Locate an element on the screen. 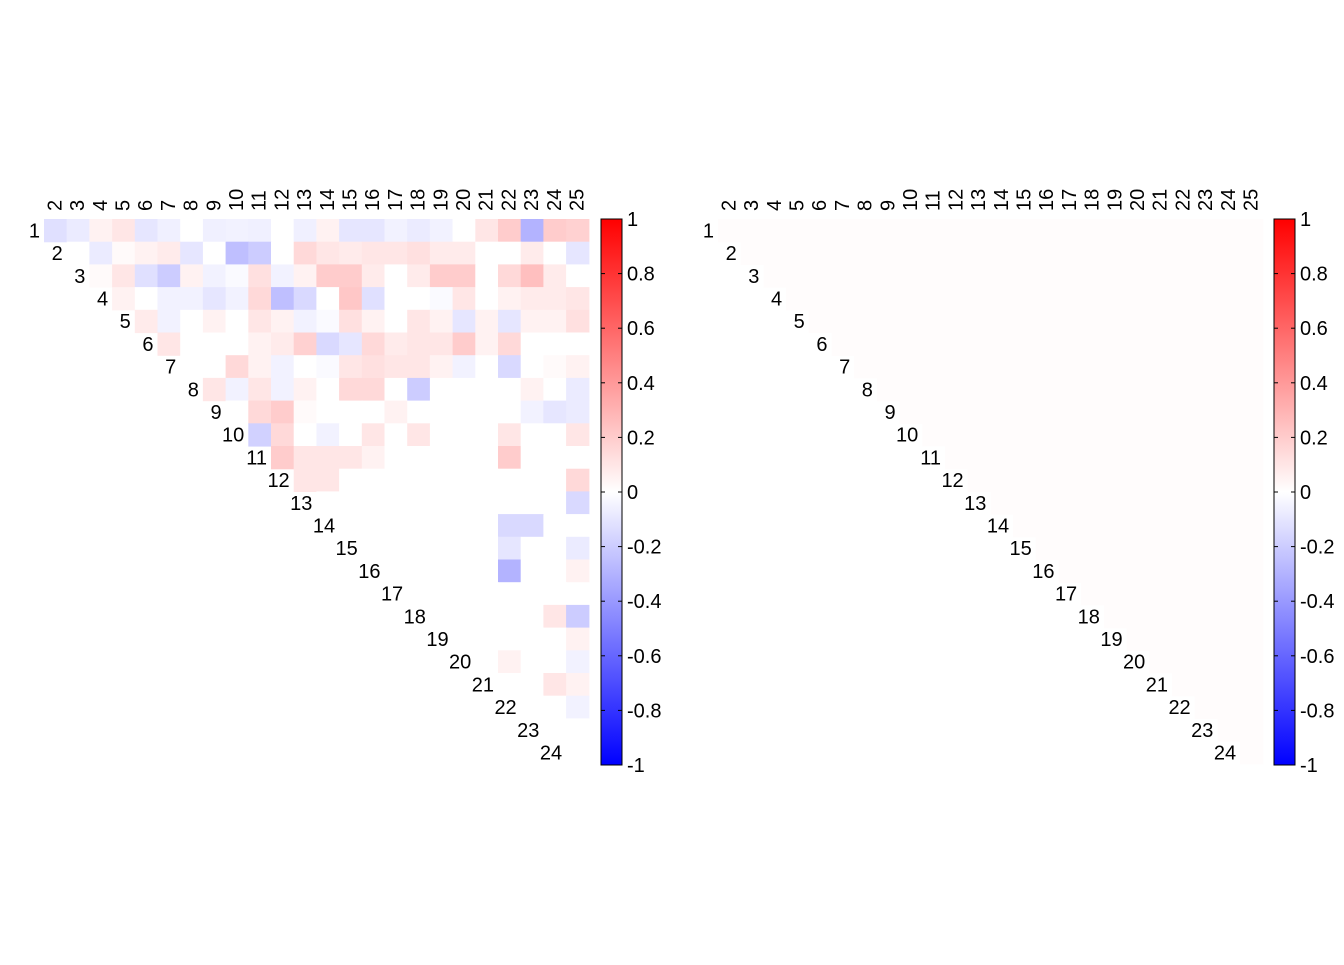 Image resolution: width=1344 pixels, height=965 pixels. column-label: 6 is located at coordinates (820, 205).